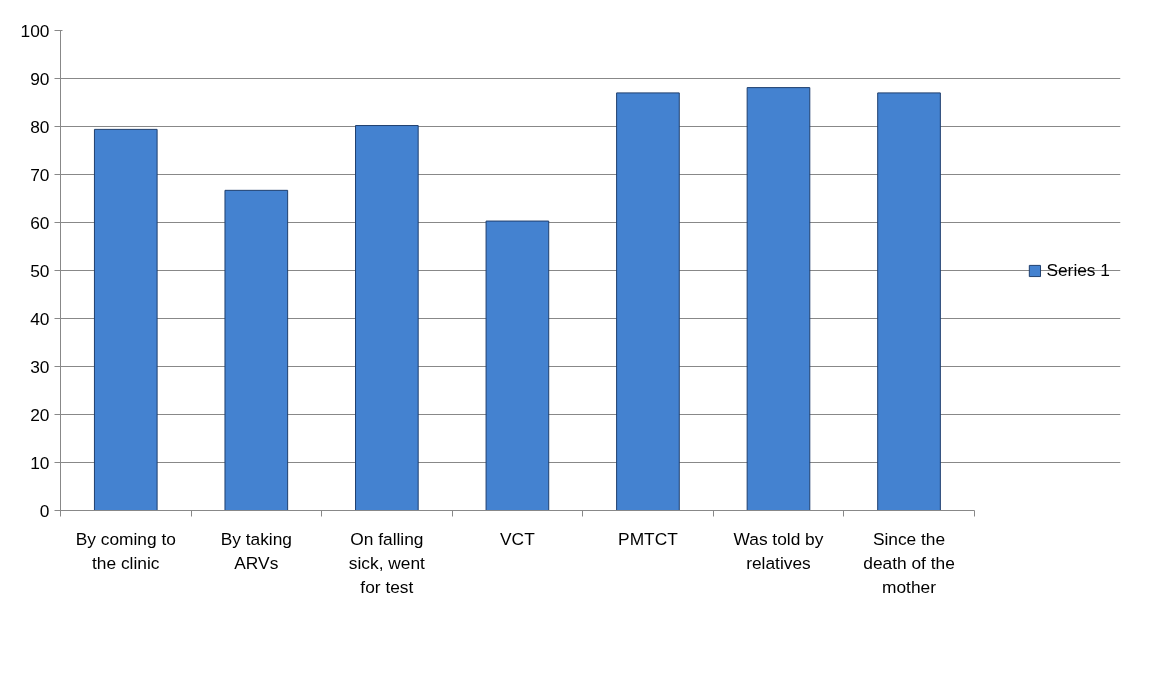 The image size is (1151, 678). I want to click on x-tick-label: VCT, so click(518, 538).